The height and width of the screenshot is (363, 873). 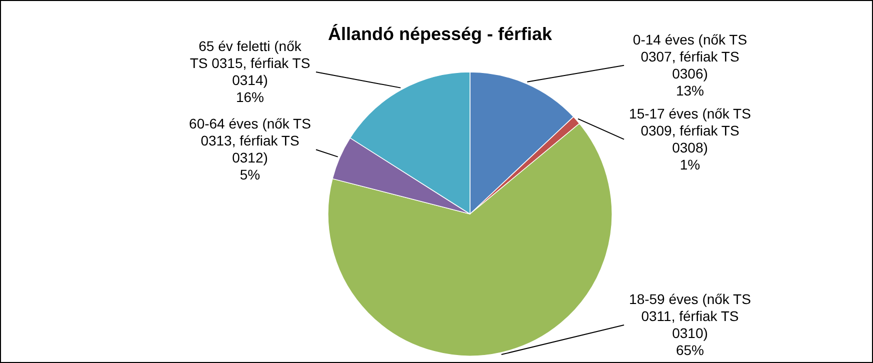 I want to click on data-label: 13%, so click(x=690, y=90).